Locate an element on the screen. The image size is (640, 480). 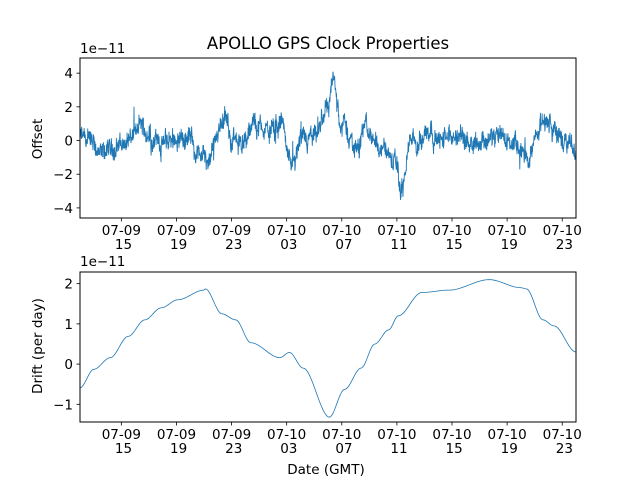
y-tick-label: −1 is located at coordinates (63, 405).